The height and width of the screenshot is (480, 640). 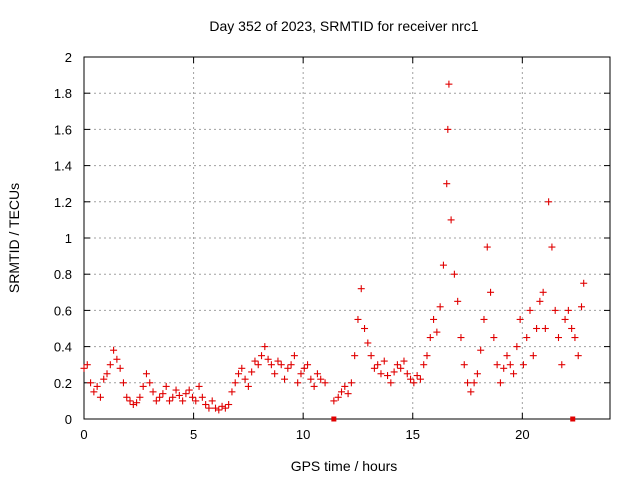 I want to click on y-tick-label: 0.8, so click(x=63, y=274).